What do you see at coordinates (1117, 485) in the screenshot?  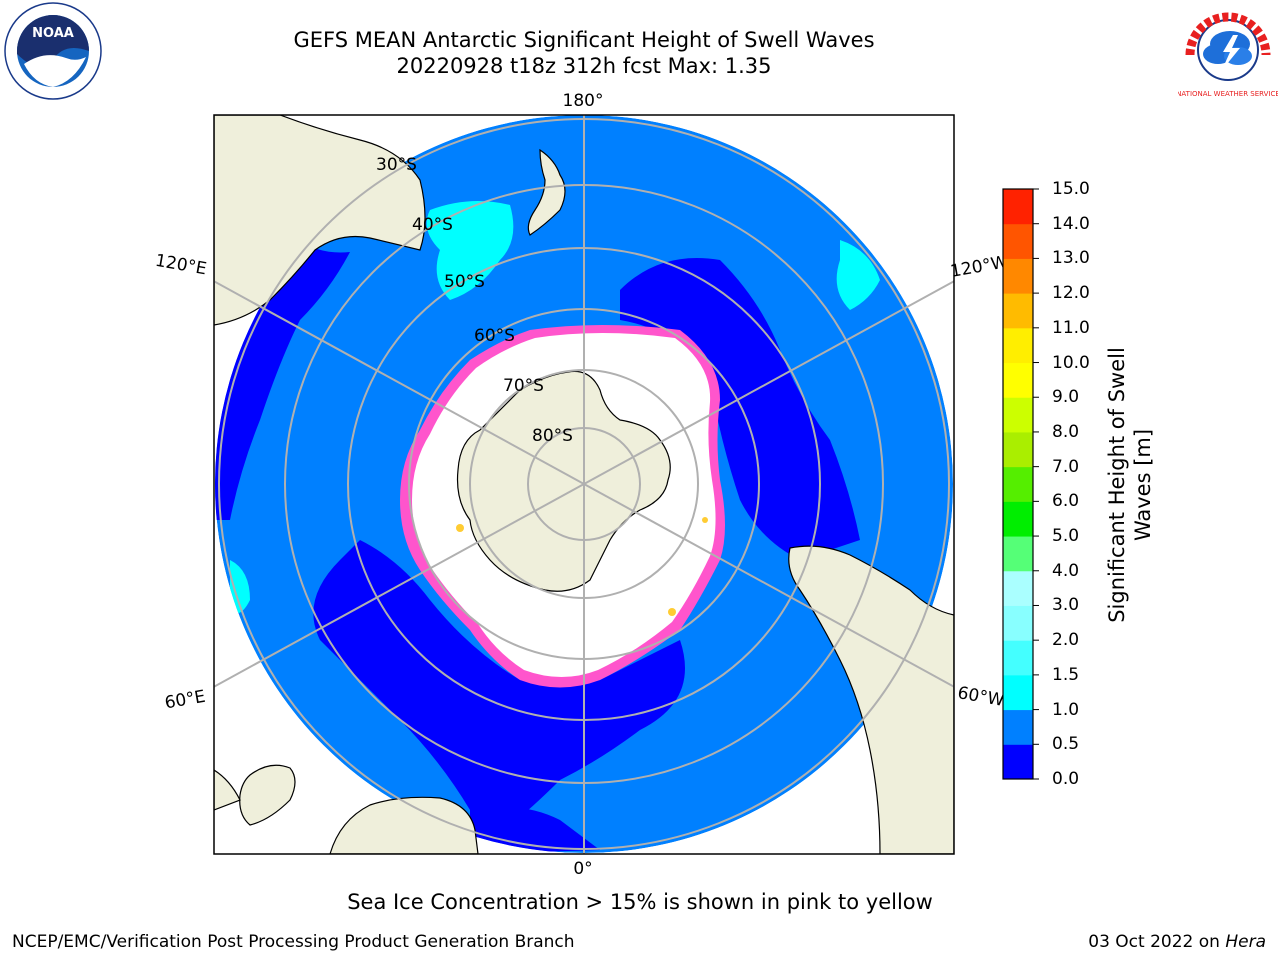 I see `colorbar-label-line1: Significant Height of Swell` at bounding box center [1117, 485].